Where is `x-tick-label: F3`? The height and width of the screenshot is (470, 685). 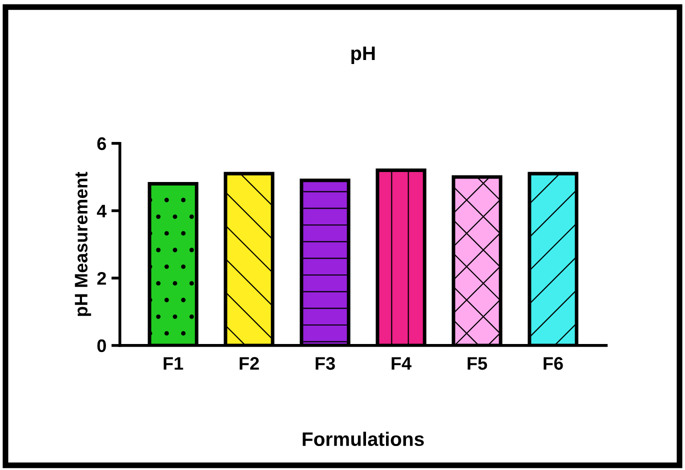
x-tick-label: F3 is located at coordinates (325, 363).